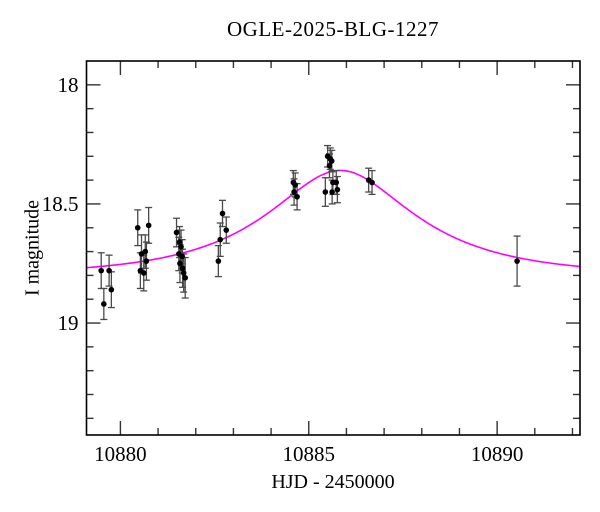  I want to click on y-tick-label: 19, so click(68, 323).